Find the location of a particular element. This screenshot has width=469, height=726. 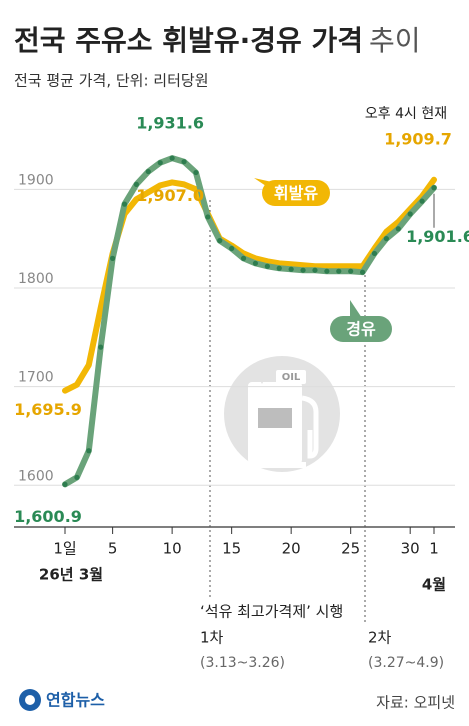

chart-title: 전국 주유소 휘발유·경유 가격 추이 is located at coordinates (217, 40).